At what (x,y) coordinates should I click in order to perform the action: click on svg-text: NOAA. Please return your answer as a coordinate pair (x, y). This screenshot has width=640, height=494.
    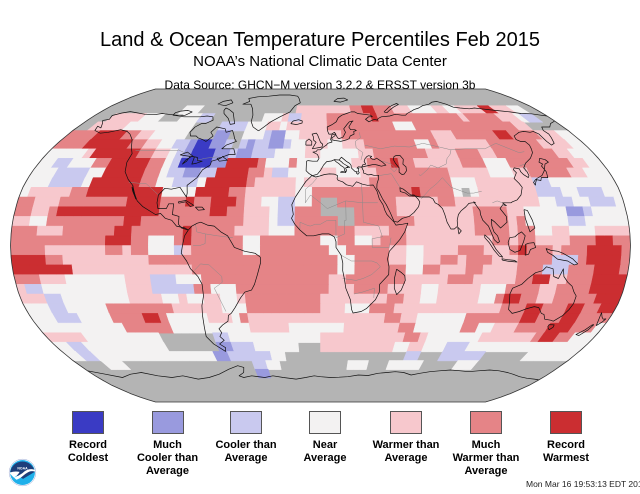
    Looking at the image, I should click on (22, 469).